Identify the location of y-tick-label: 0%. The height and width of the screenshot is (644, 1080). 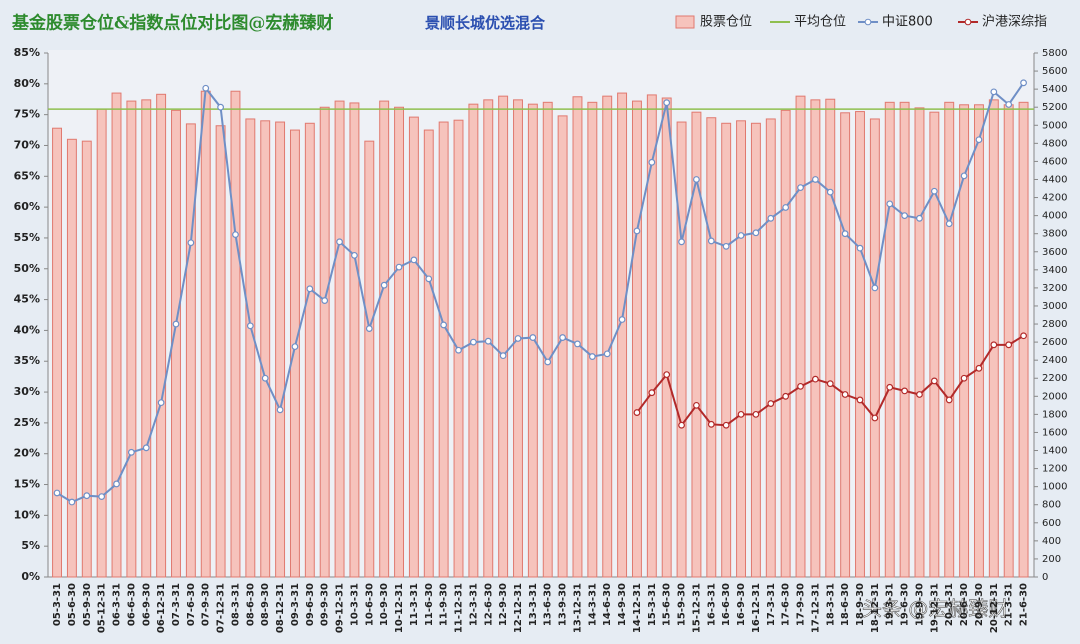
(30, 576).